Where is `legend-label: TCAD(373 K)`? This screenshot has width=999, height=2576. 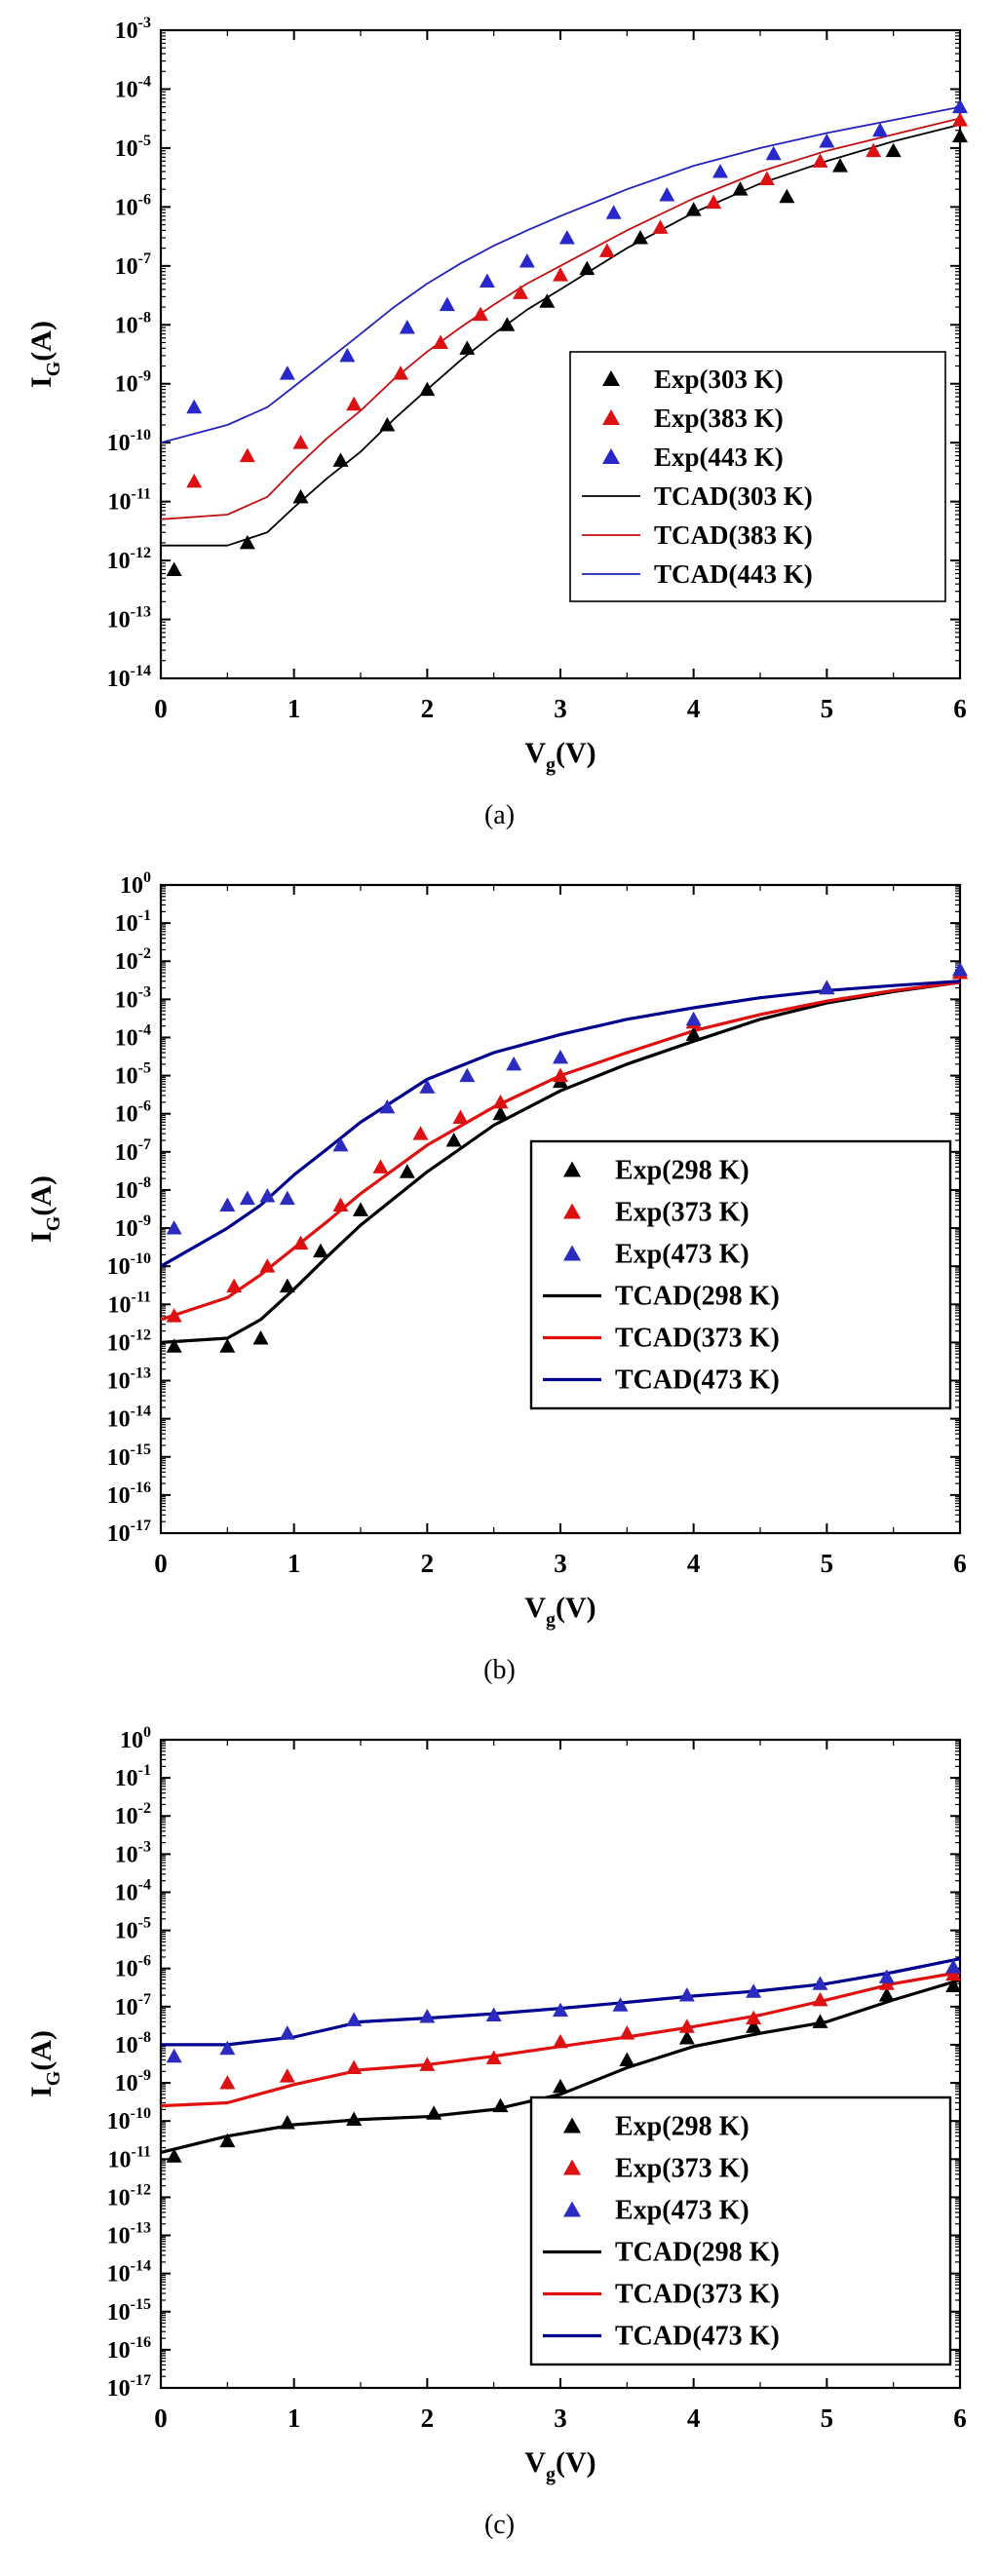 legend-label: TCAD(373 K) is located at coordinates (697, 1339).